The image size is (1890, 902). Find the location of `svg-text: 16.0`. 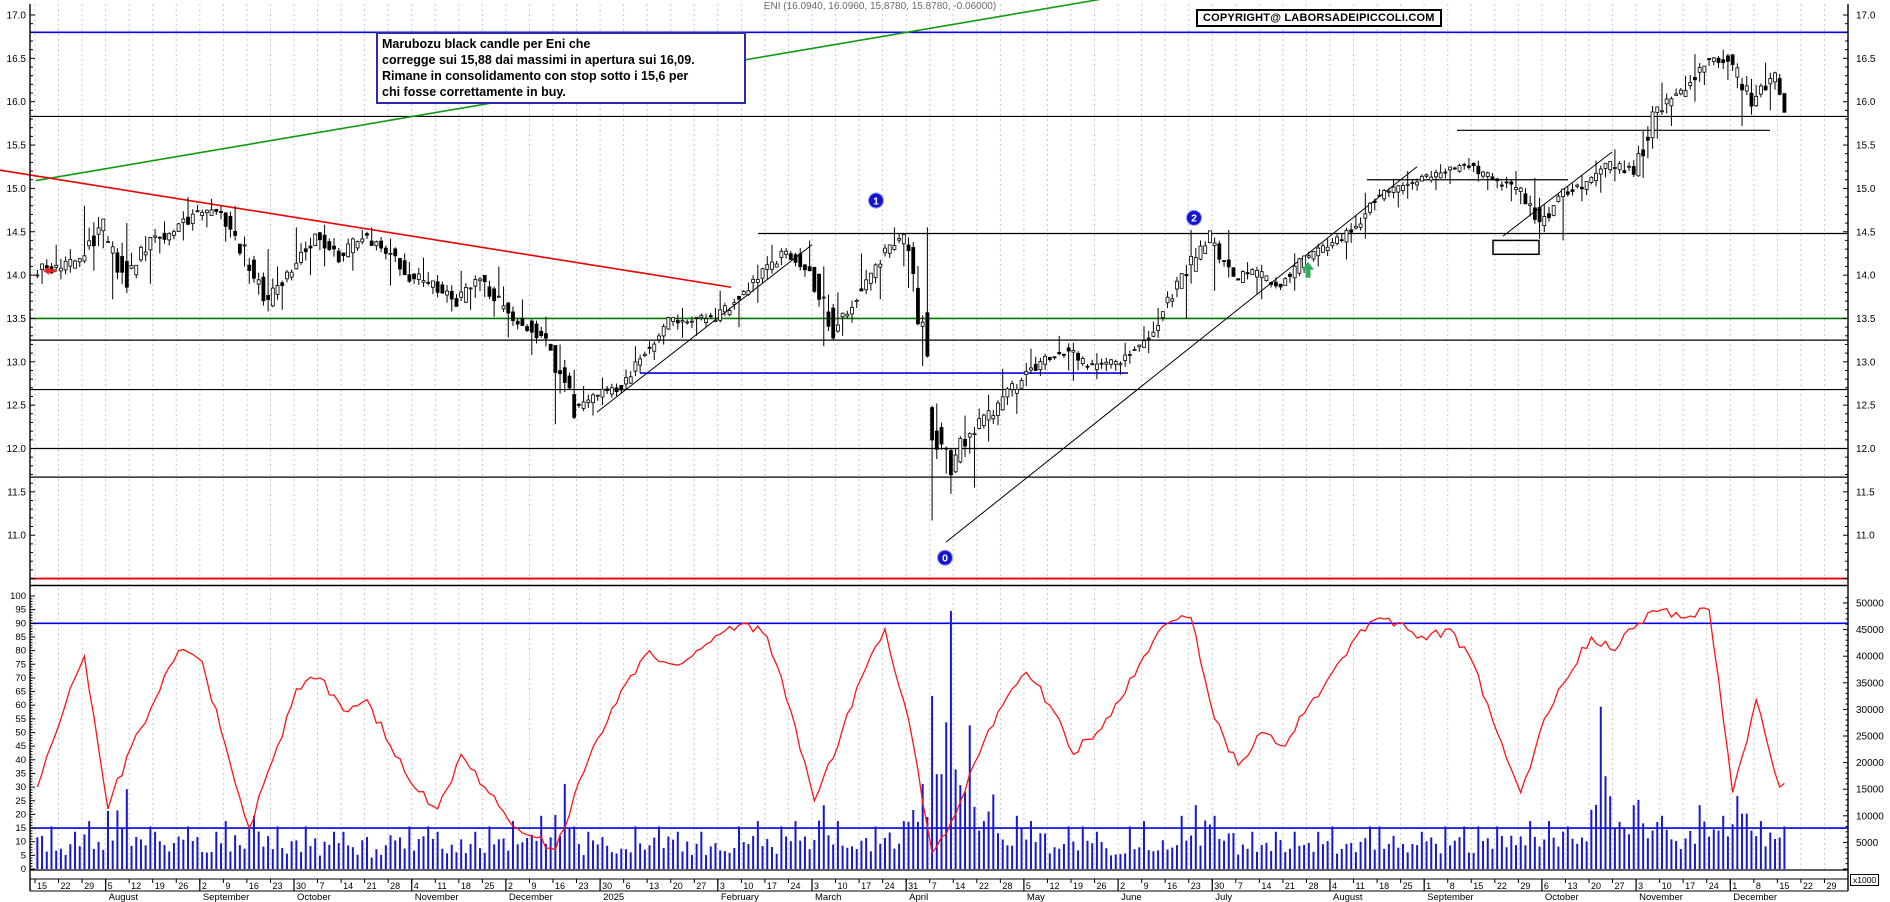

svg-text: 16.0 is located at coordinates (17, 102).